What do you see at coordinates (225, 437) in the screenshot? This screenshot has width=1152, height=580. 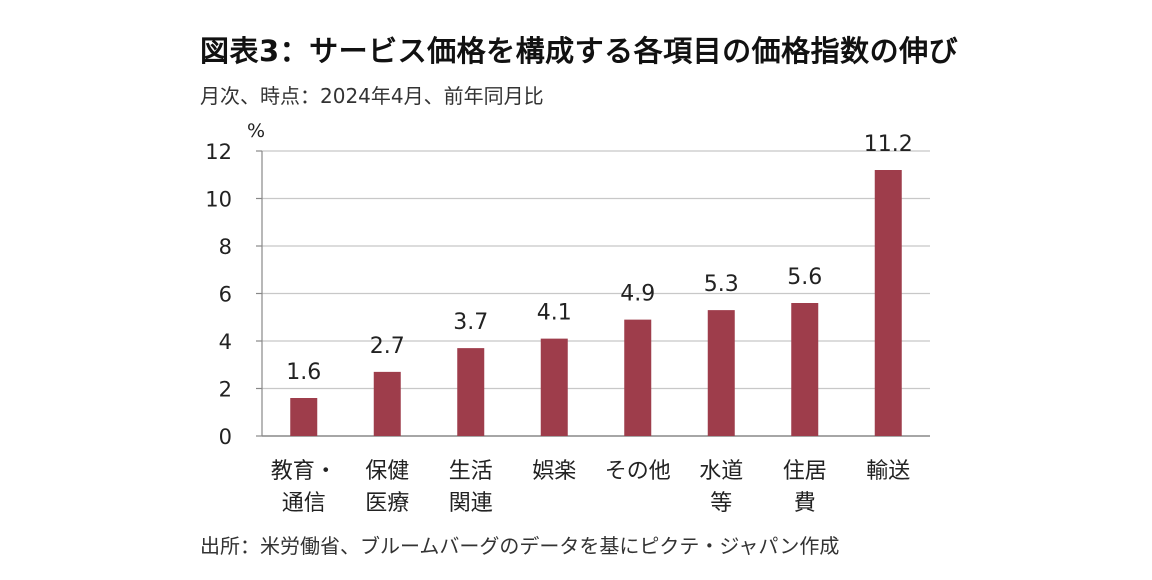 I see `y-tick-label: 0` at bounding box center [225, 437].